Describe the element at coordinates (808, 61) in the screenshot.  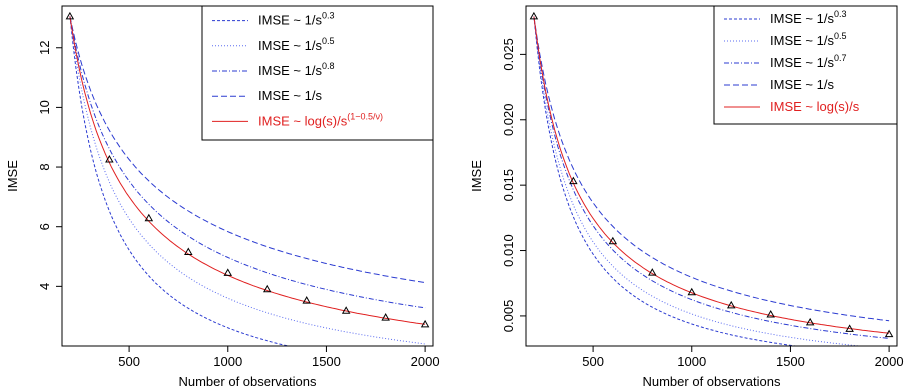
I see `legend-label: IMSE ~ 1/s0.7` at that location.